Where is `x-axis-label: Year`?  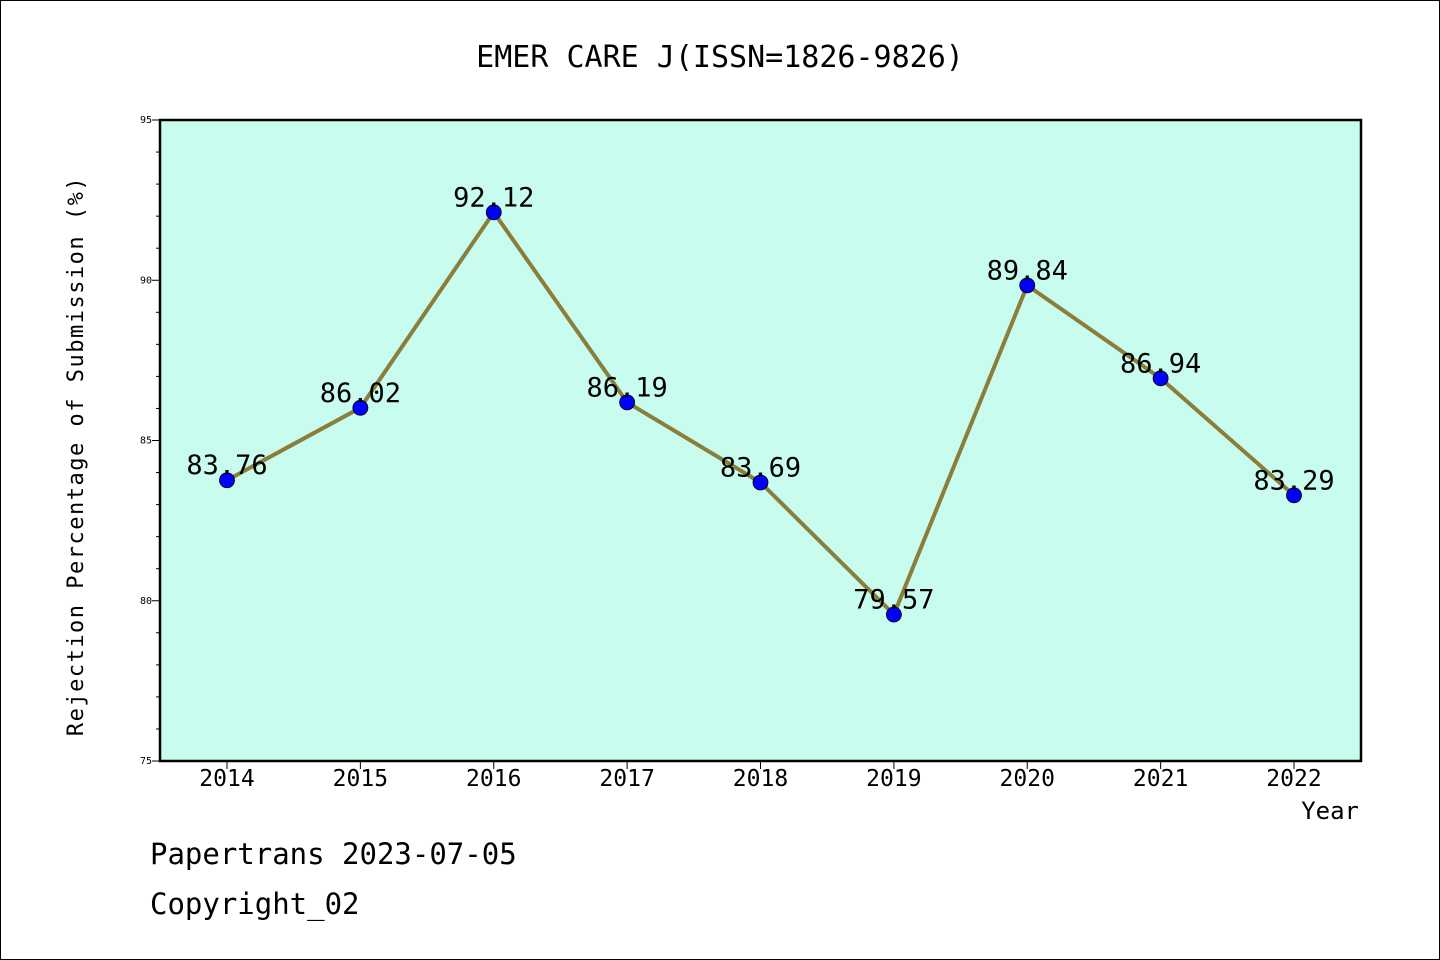 x-axis-label: Year is located at coordinates (1330, 811).